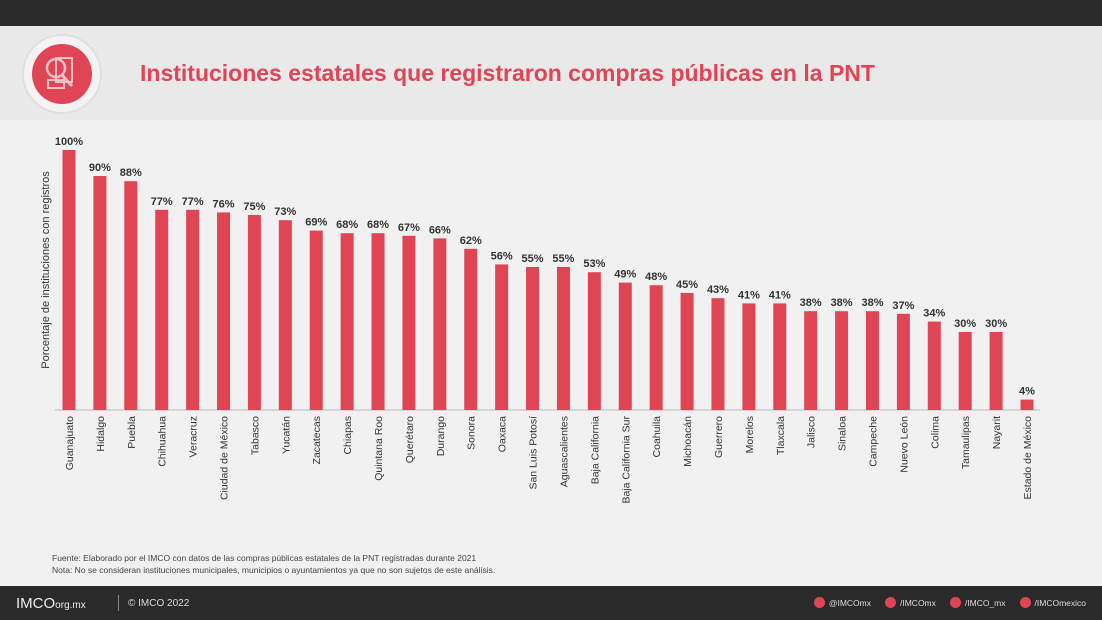  I want to click on x-tick-label: Coahuila, so click(657, 437).